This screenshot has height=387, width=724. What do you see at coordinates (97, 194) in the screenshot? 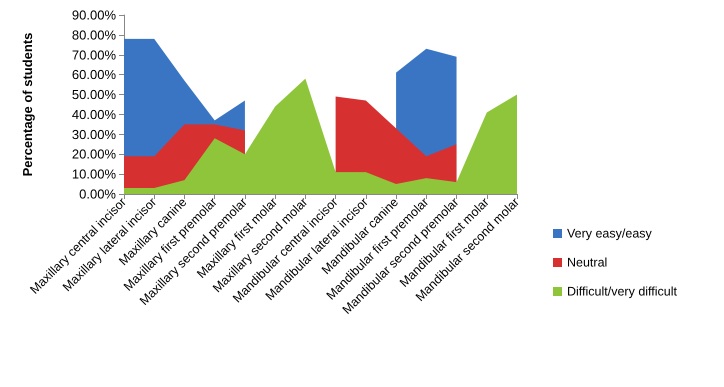
I see `y-tick-label: 0.00%` at bounding box center [97, 194].